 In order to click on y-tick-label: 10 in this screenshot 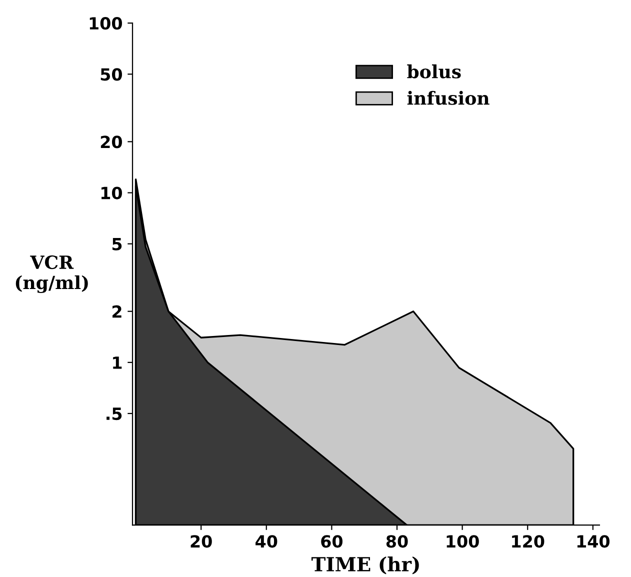, I will do `click(111, 193)`.